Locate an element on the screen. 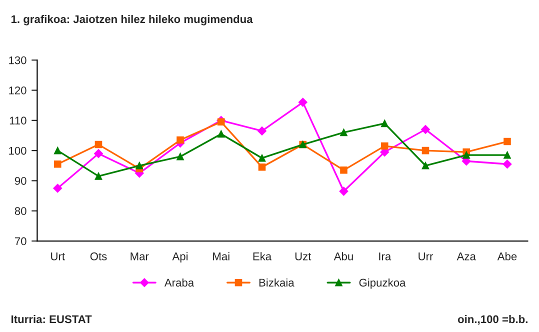 The image size is (539, 332). x-tick-label: Abe is located at coordinates (507, 256).